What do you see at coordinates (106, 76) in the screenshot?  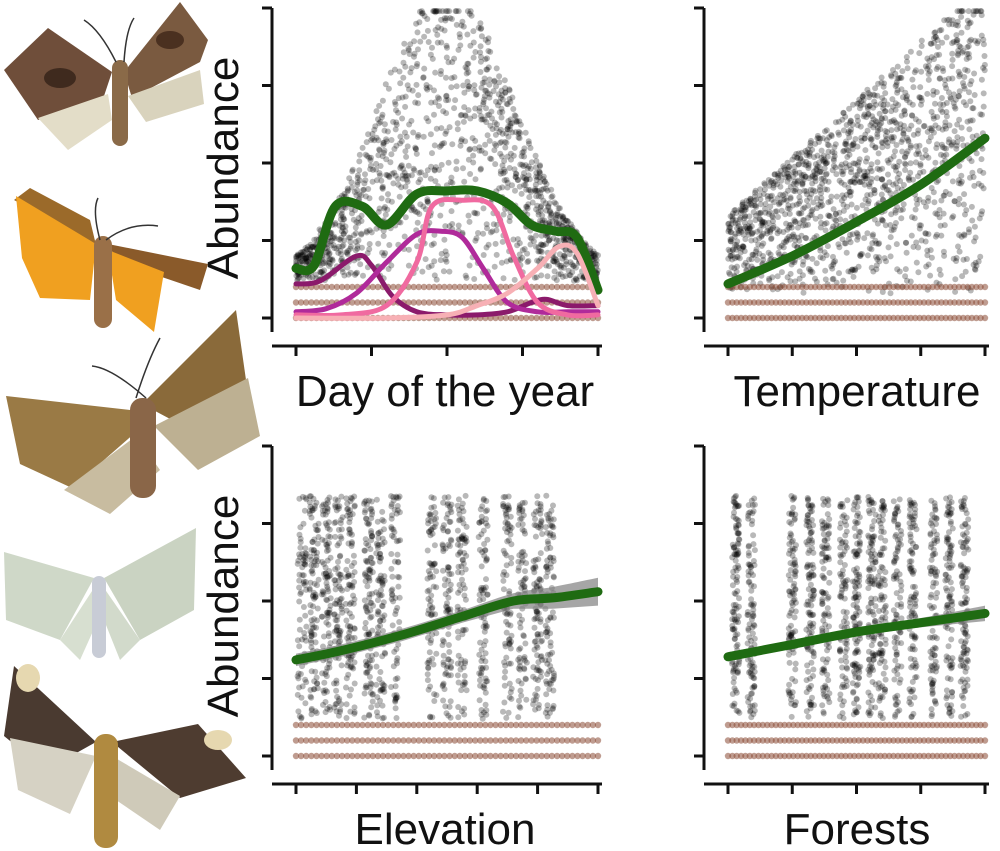 I see `brown-moth-icon` at bounding box center [106, 76].